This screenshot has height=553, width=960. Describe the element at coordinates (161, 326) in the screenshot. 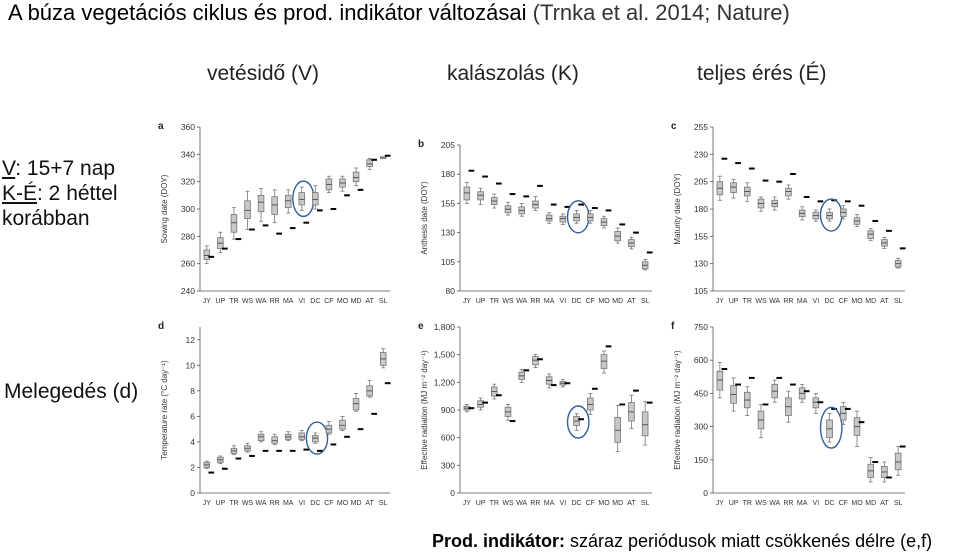

I see `panel-letter: d` at that location.